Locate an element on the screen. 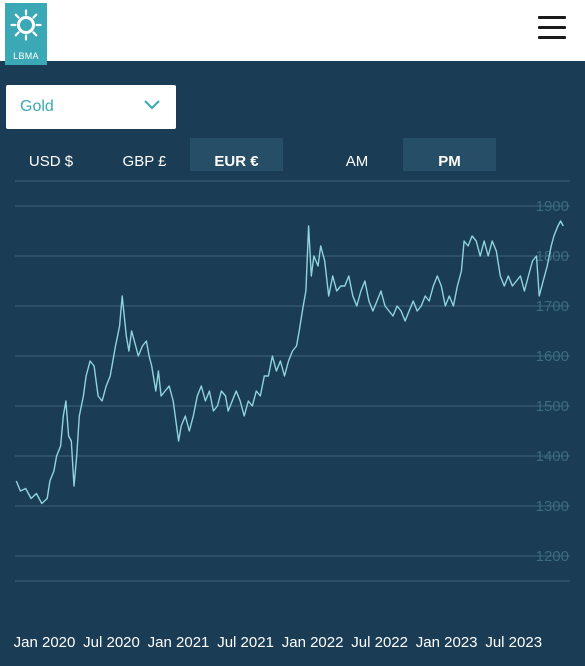 The height and width of the screenshot is (666, 585). x-tick-label: Jul 2022 is located at coordinates (379, 642).